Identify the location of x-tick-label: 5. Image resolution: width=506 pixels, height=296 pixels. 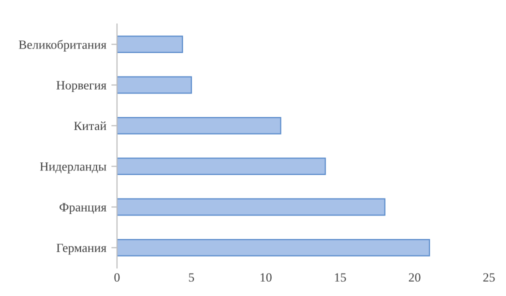
(191, 277).